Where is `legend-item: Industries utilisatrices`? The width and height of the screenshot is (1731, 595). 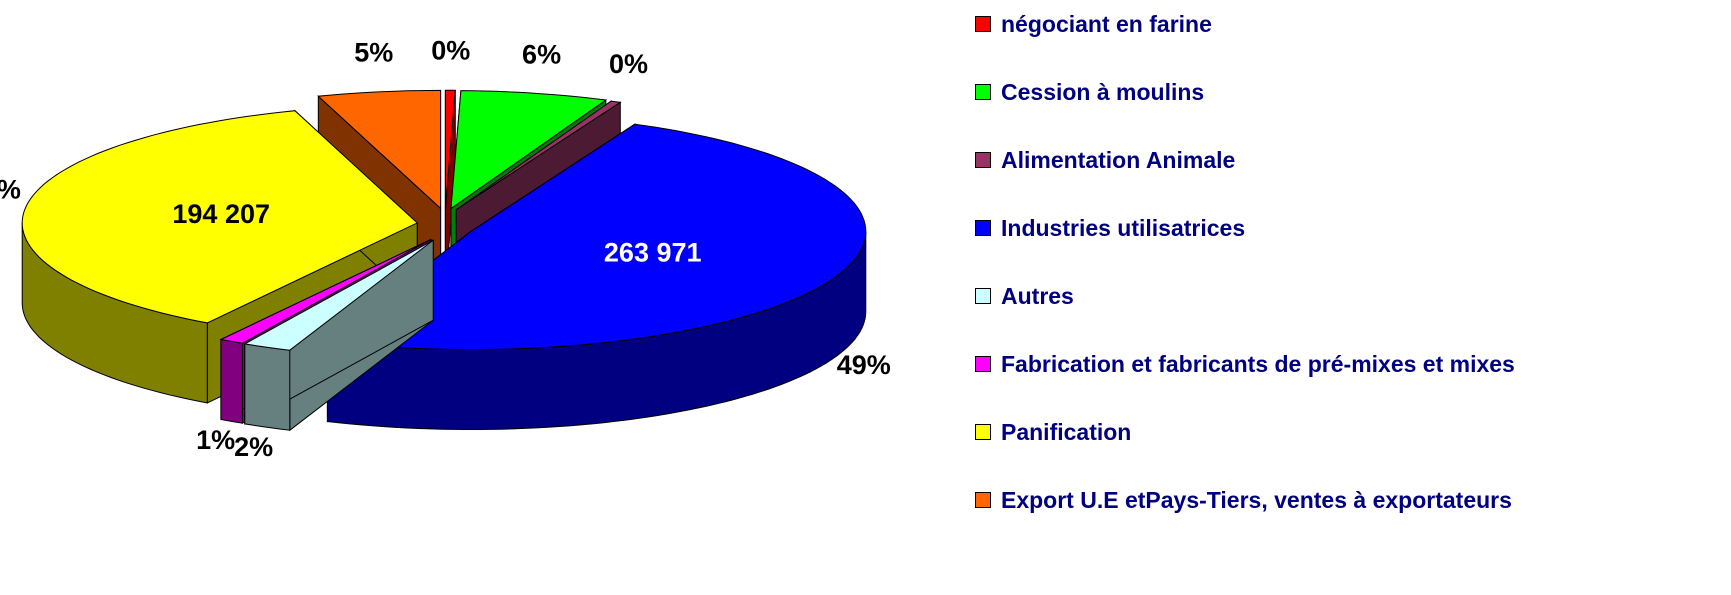
legend-item: Industries utilisatrices is located at coordinates (1270, 228).